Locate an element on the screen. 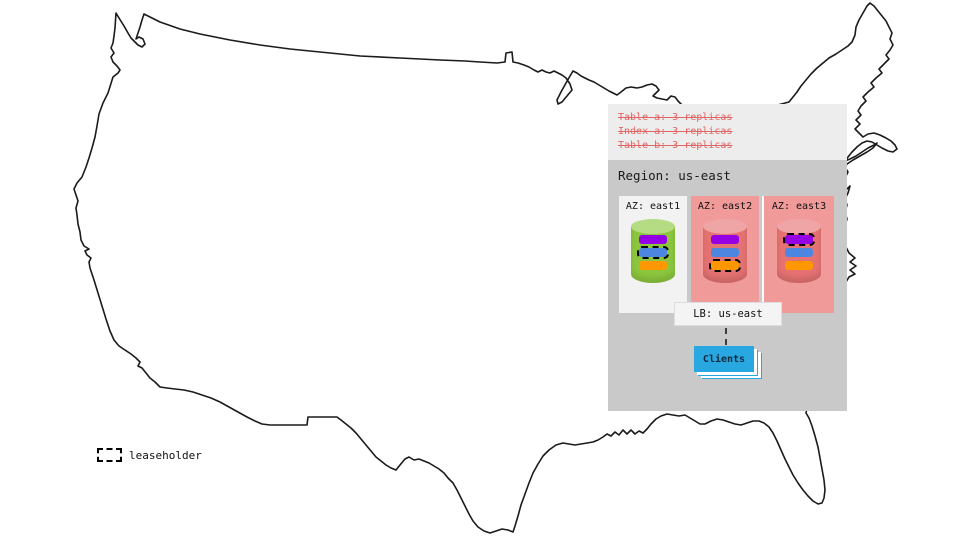 The height and width of the screenshot is (540, 960). leaseholder-legend: leaseholder is located at coordinates (149, 455).